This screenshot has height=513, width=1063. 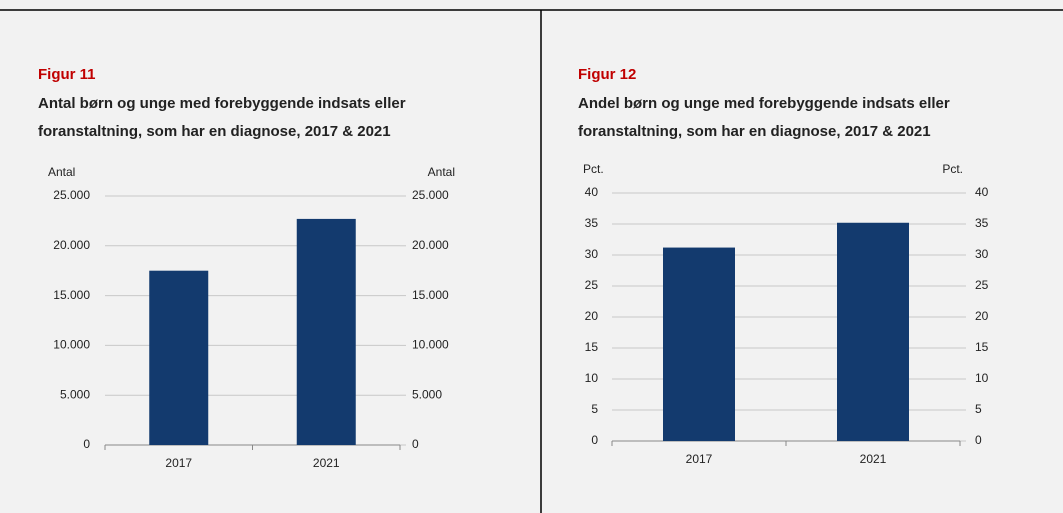 What do you see at coordinates (592, 285) in the screenshot?
I see `y-tick-label: 25` at bounding box center [592, 285].